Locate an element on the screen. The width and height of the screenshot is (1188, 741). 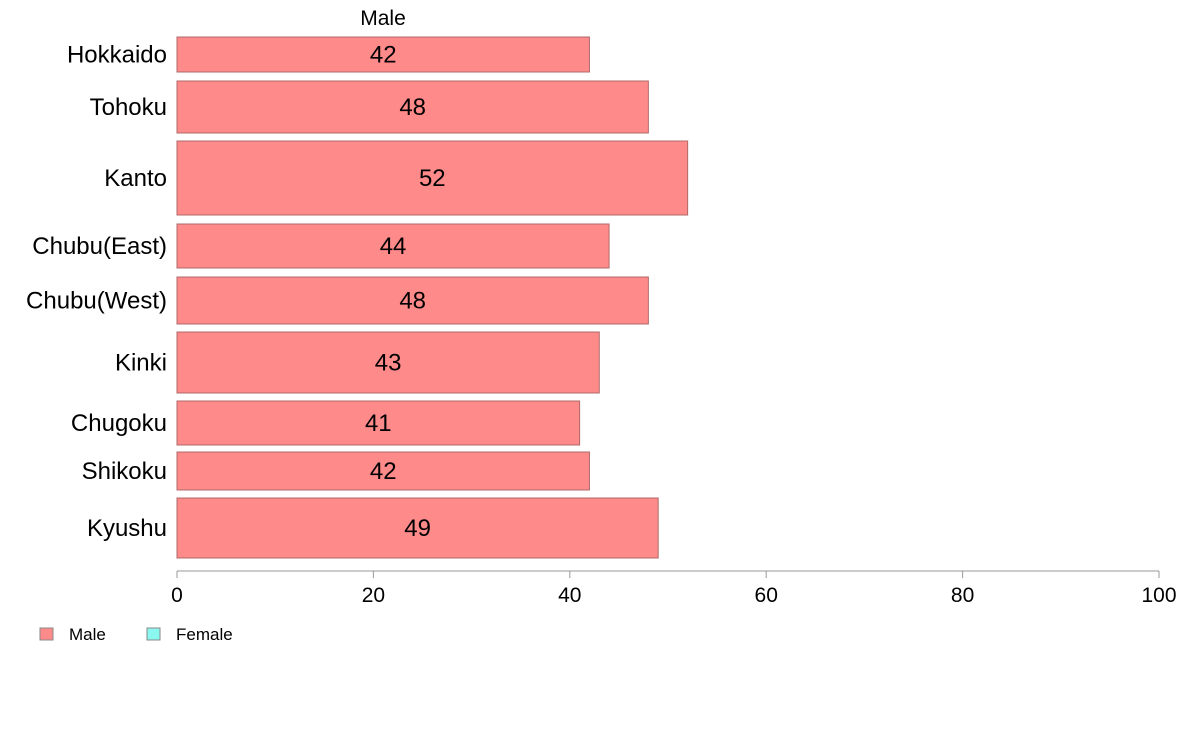
legend: Male Female is located at coordinates (136, 634).